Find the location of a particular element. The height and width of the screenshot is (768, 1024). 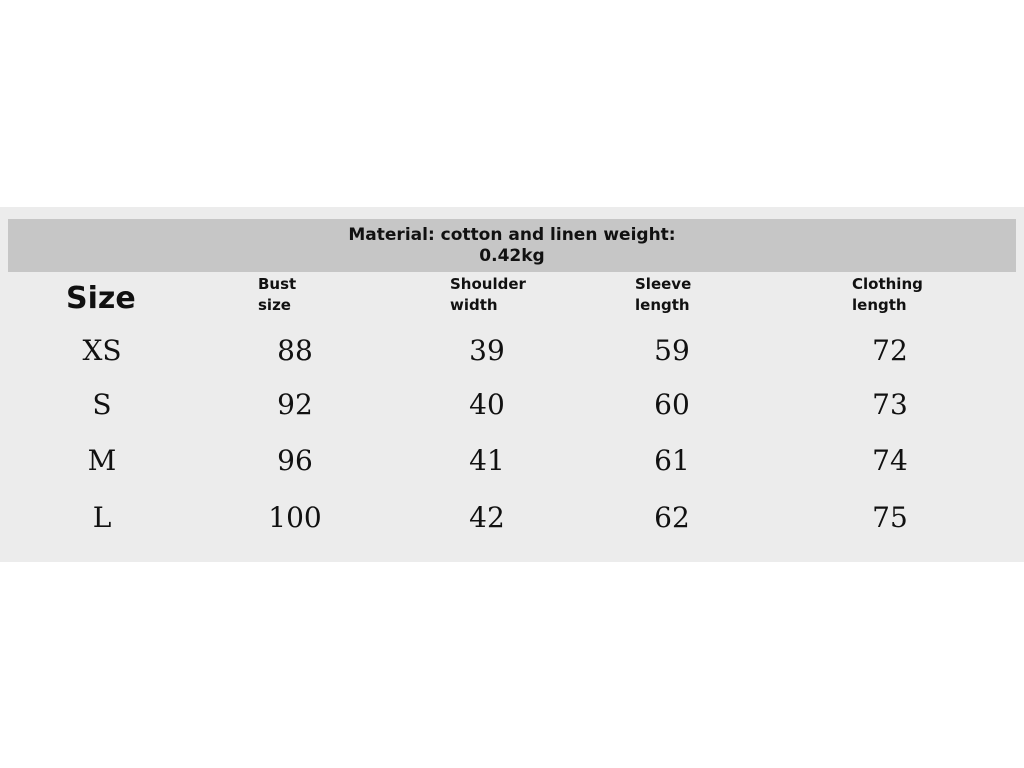

size-label: L is located at coordinates (102, 517).